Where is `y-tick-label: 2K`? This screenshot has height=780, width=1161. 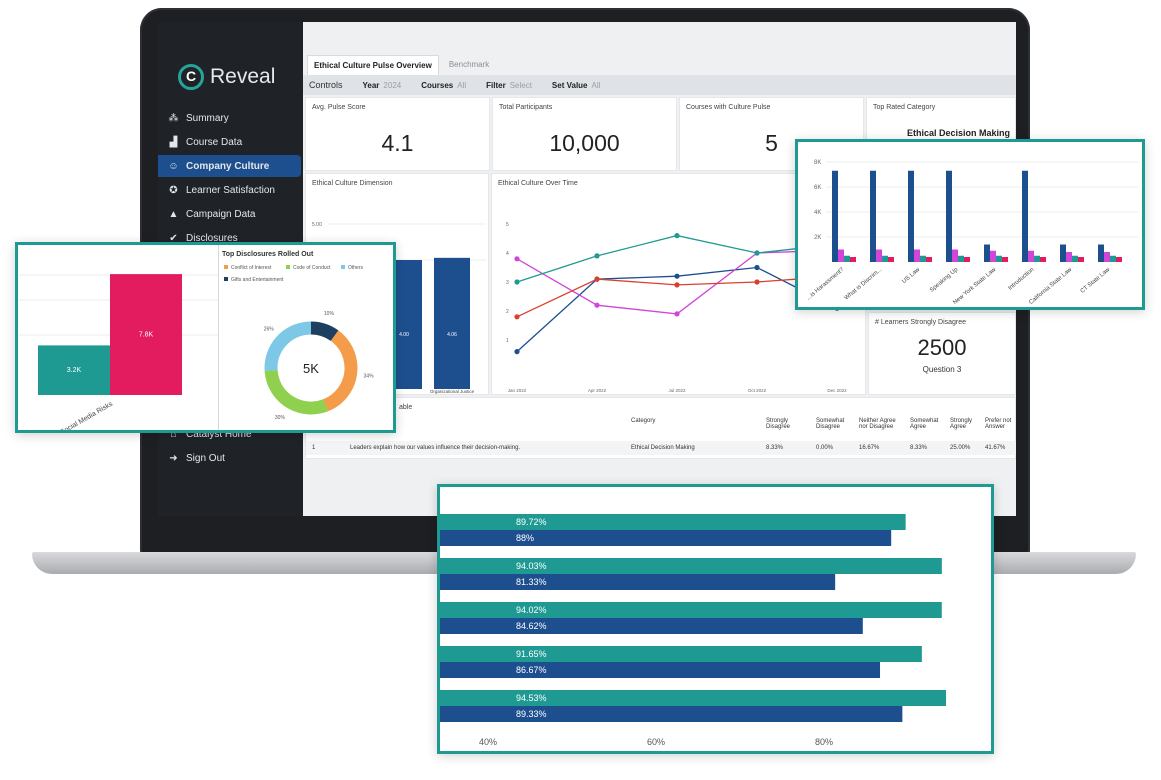
y-tick-label: 2K is located at coordinates (817, 238).